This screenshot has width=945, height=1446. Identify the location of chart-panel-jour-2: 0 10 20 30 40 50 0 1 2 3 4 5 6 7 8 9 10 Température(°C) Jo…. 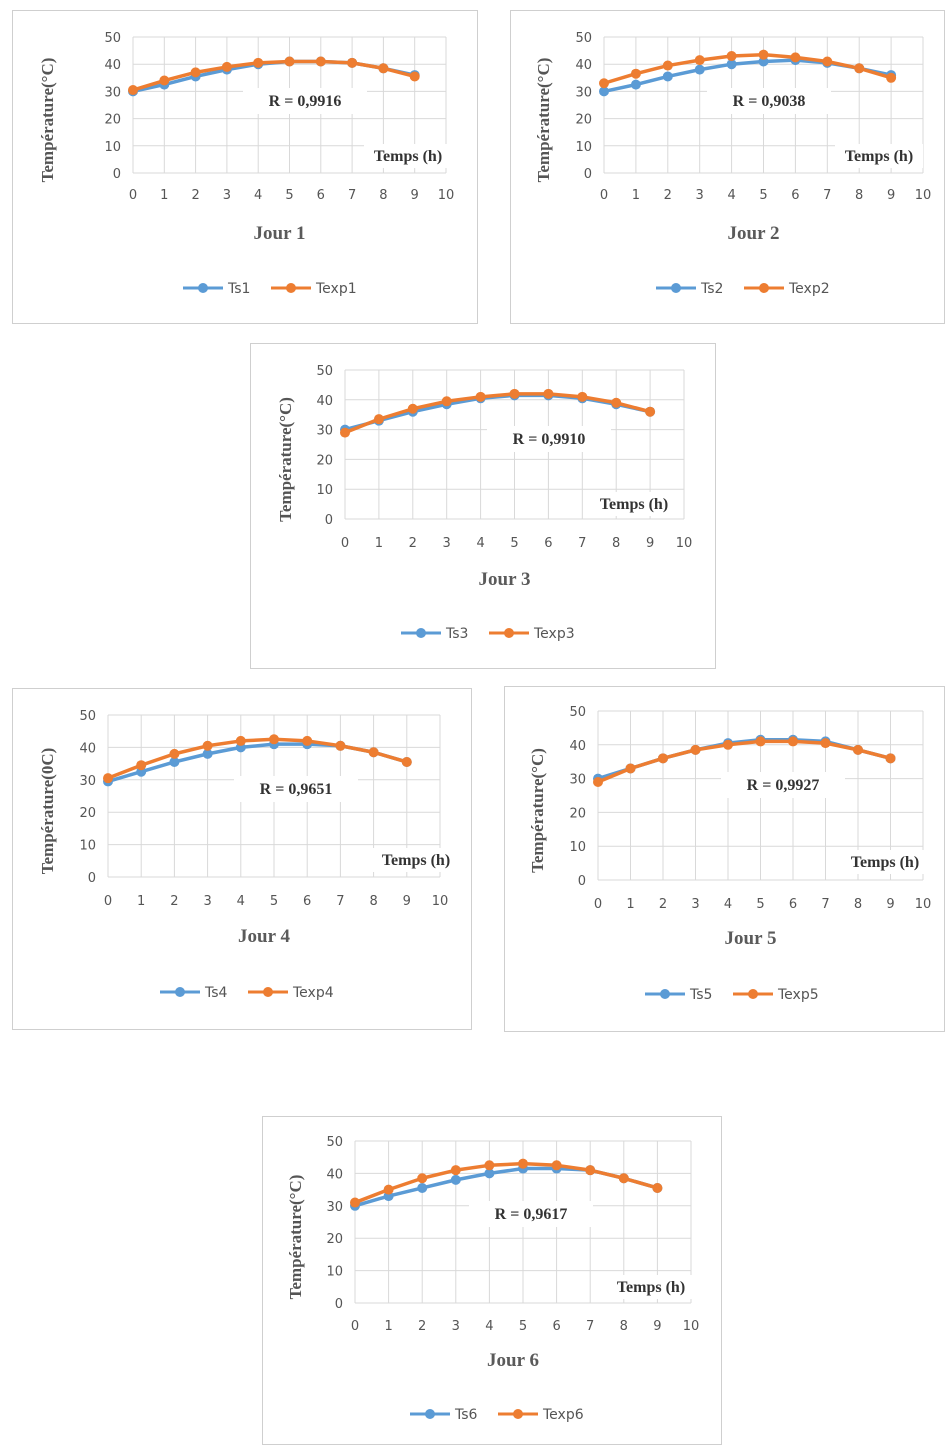
(727, 167).